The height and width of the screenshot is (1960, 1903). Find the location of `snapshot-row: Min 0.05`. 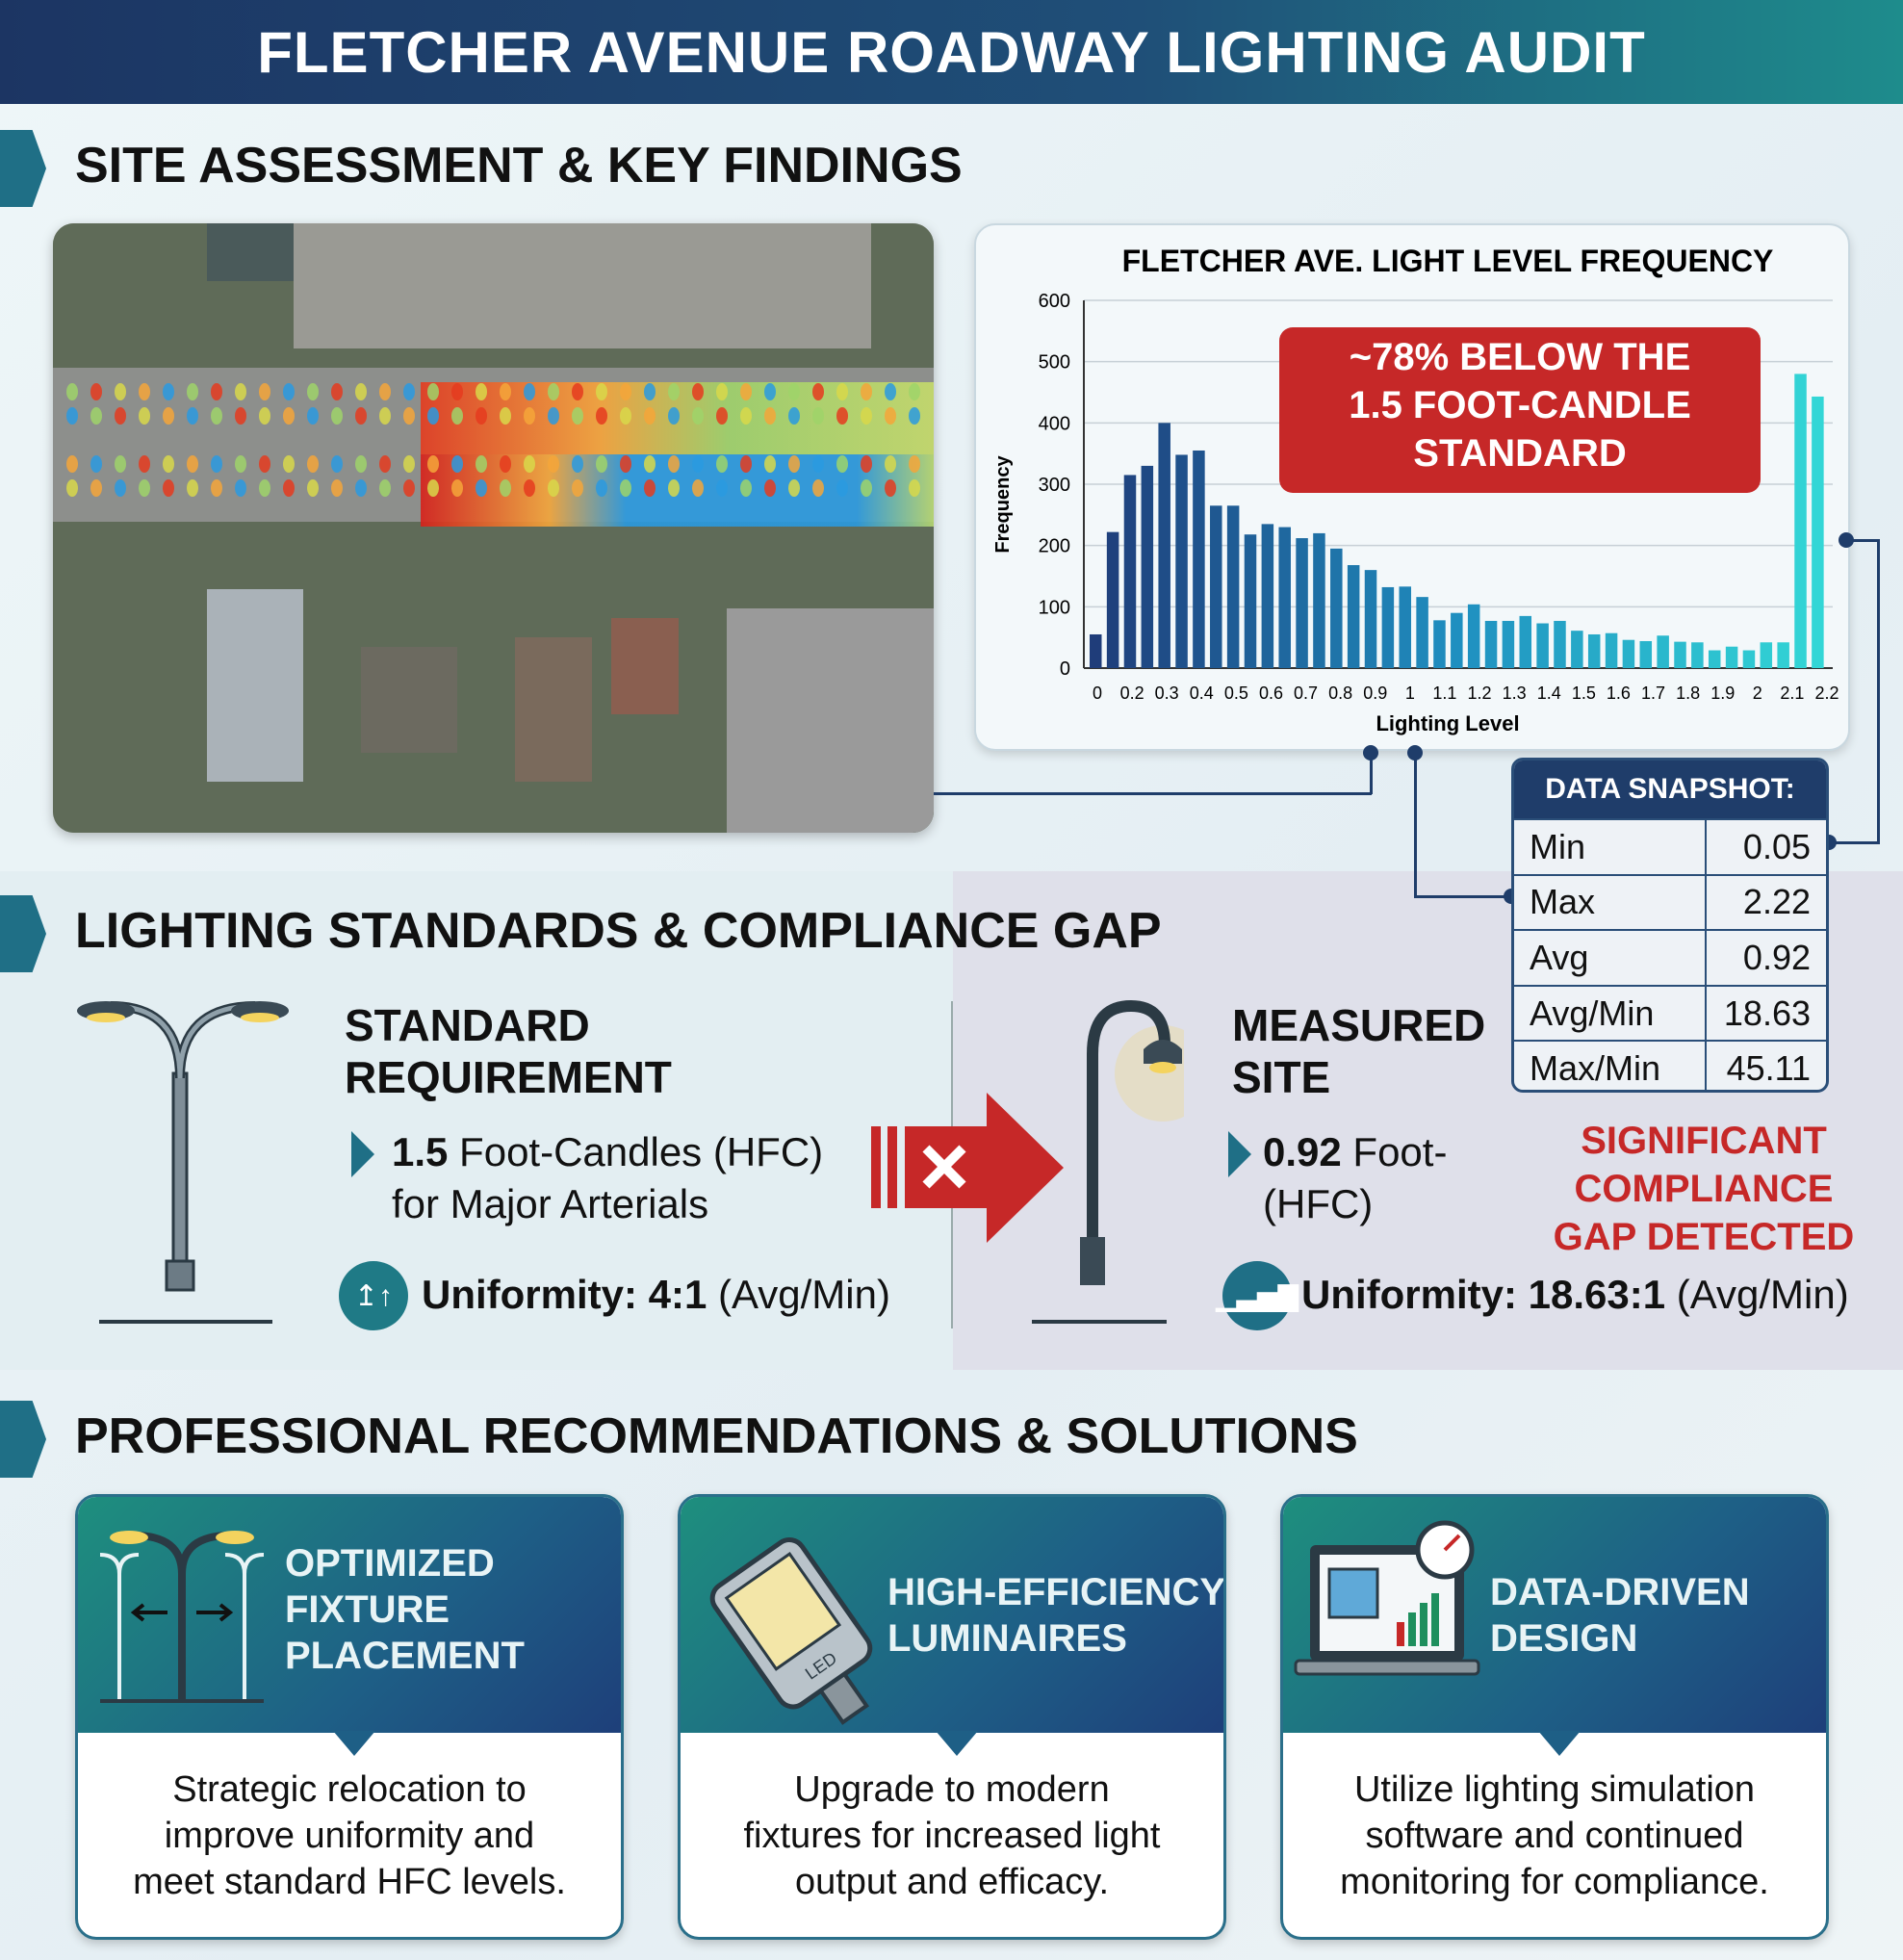

snapshot-row: Min 0.05 is located at coordinates (1670, 846).